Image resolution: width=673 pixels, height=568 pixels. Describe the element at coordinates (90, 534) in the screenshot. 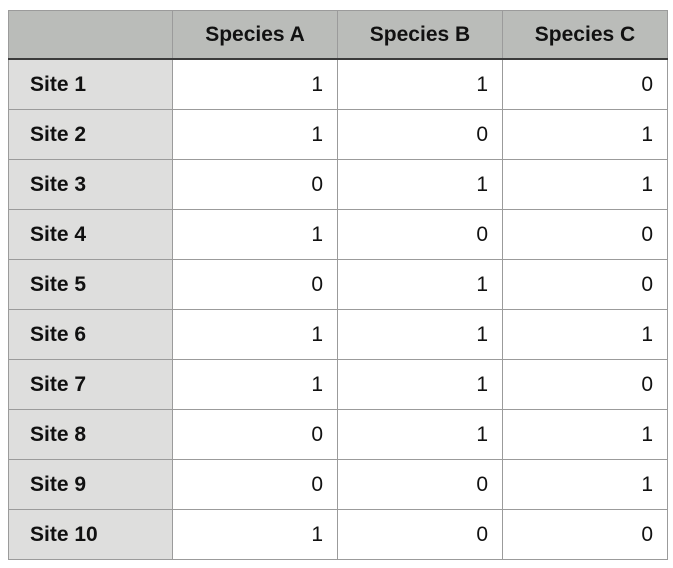

I see `row-header: Site 10` at that location.